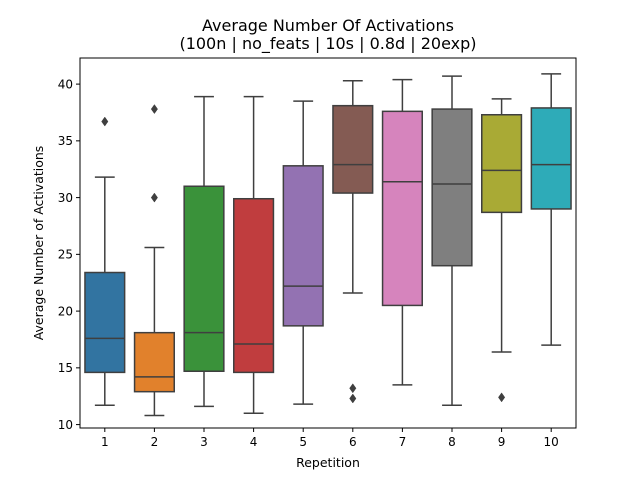 The height and width of the screenshot is (485, 640). I want to click on x-tick-label: 7, so click(403, 442).